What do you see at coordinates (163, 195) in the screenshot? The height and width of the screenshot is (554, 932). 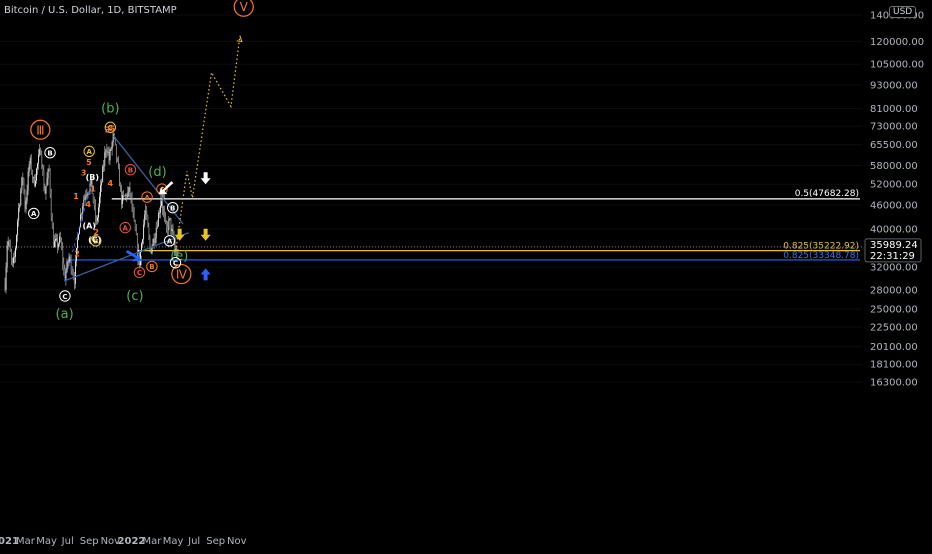 I see `zone-box` at bounding box center [163, 195].